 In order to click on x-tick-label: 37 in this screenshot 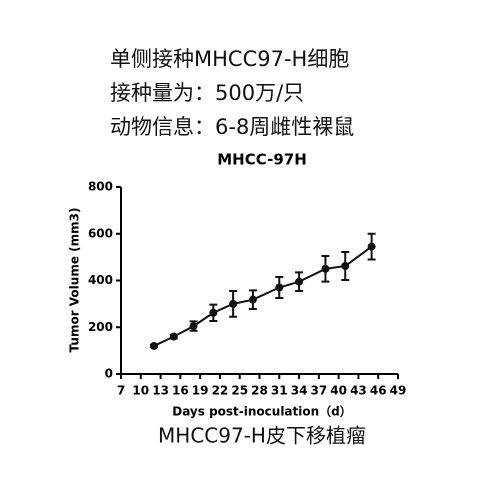, I will do `click(319, 391)`.